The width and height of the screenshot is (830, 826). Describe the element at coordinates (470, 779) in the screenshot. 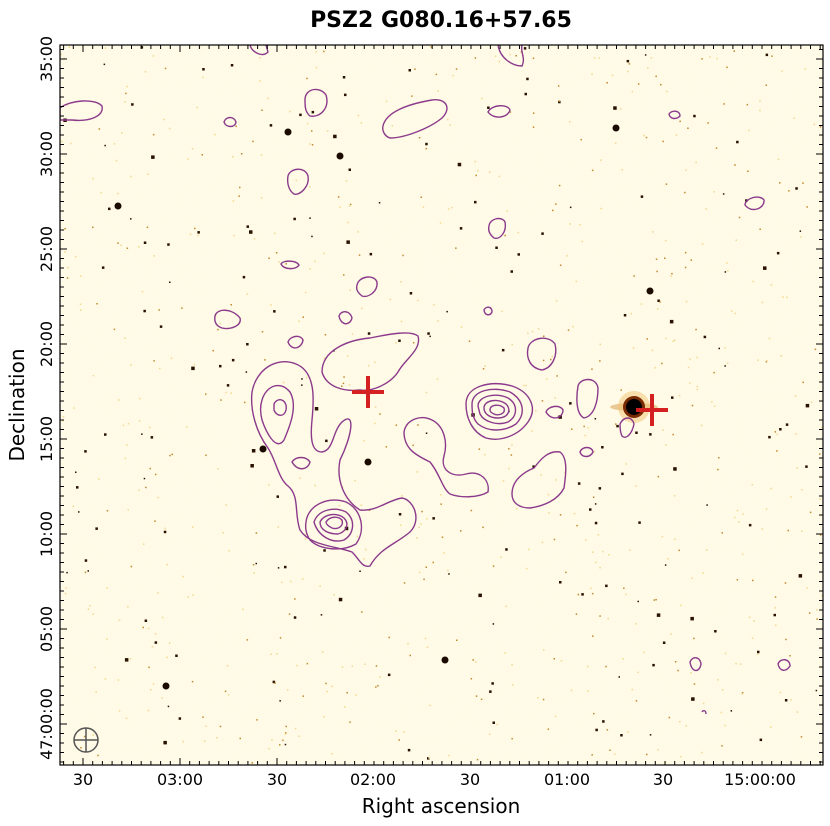

I see `x-tick-label: 30` at that location.